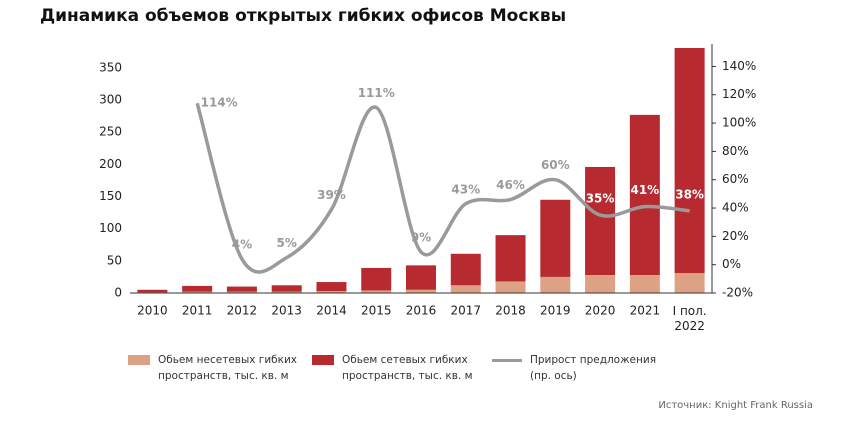  Describe the element at coordinates (219, 103) in the screenshot. I see `data-label: 114%` at that location.